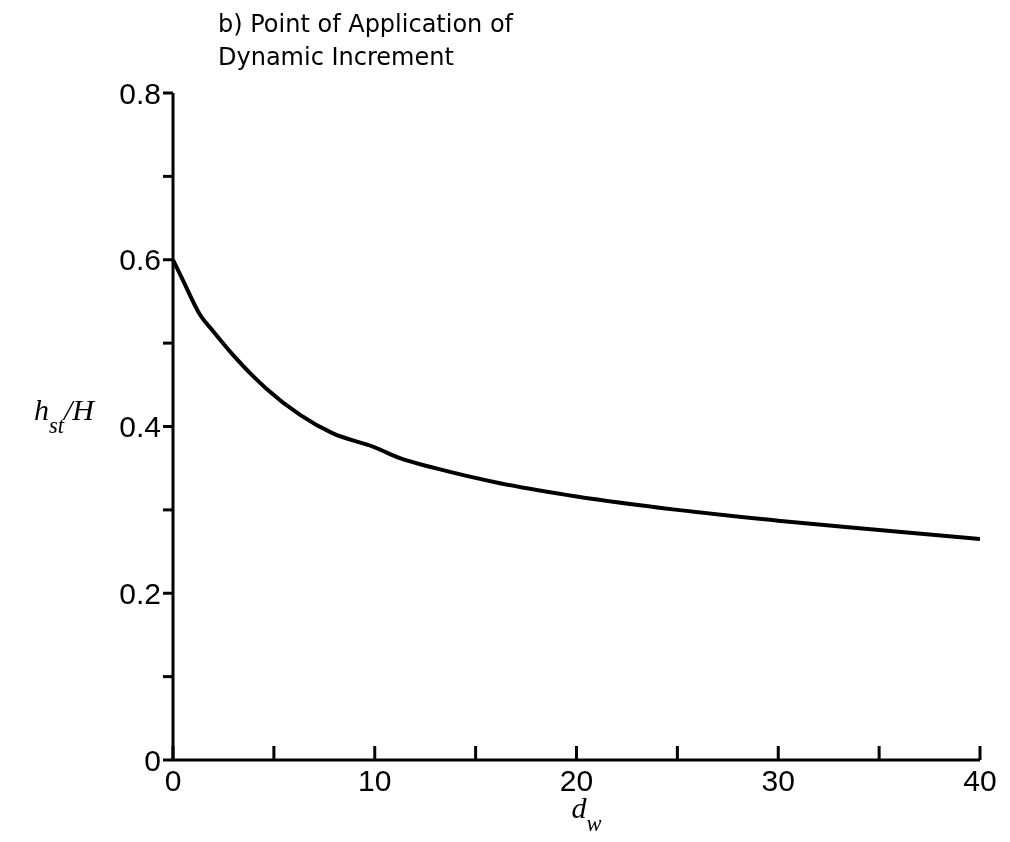 This screenshot has width=1010, height=842. I want to click on x-tick-label: 10, so click(375, 781).